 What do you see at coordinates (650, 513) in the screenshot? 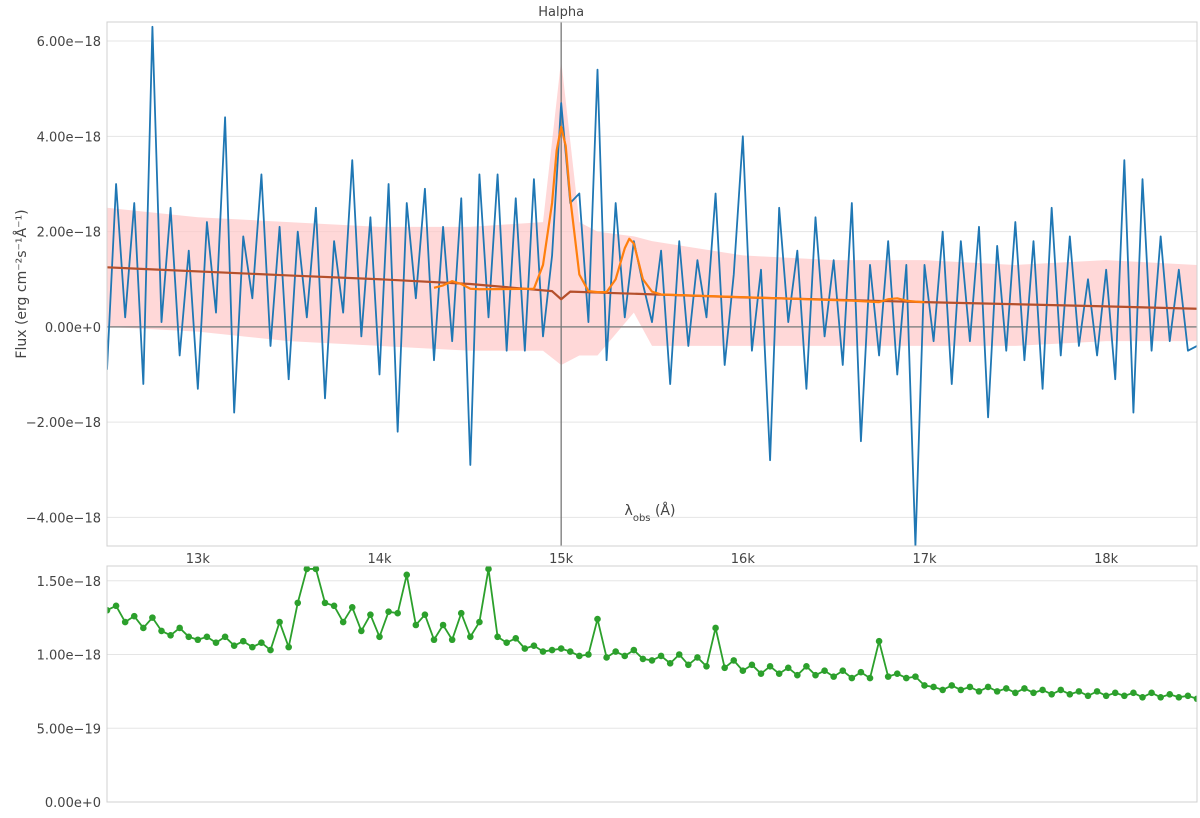
I see `x-axis-label: λobs (Å)` at bounding box center [650, 513].